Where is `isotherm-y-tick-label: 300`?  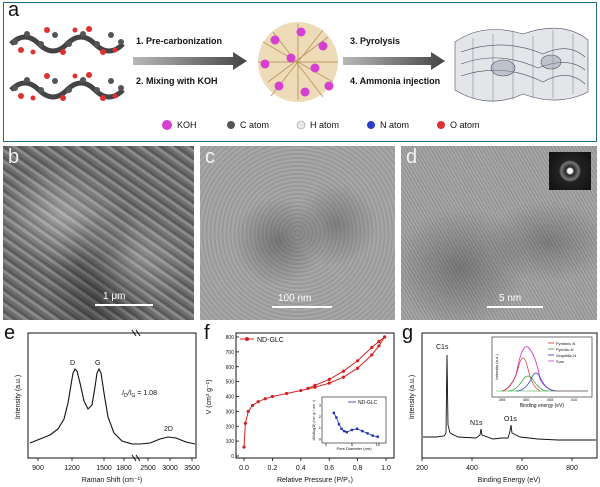
isotherm-y-tick-label: 300 is located at coordinates (230, 412).